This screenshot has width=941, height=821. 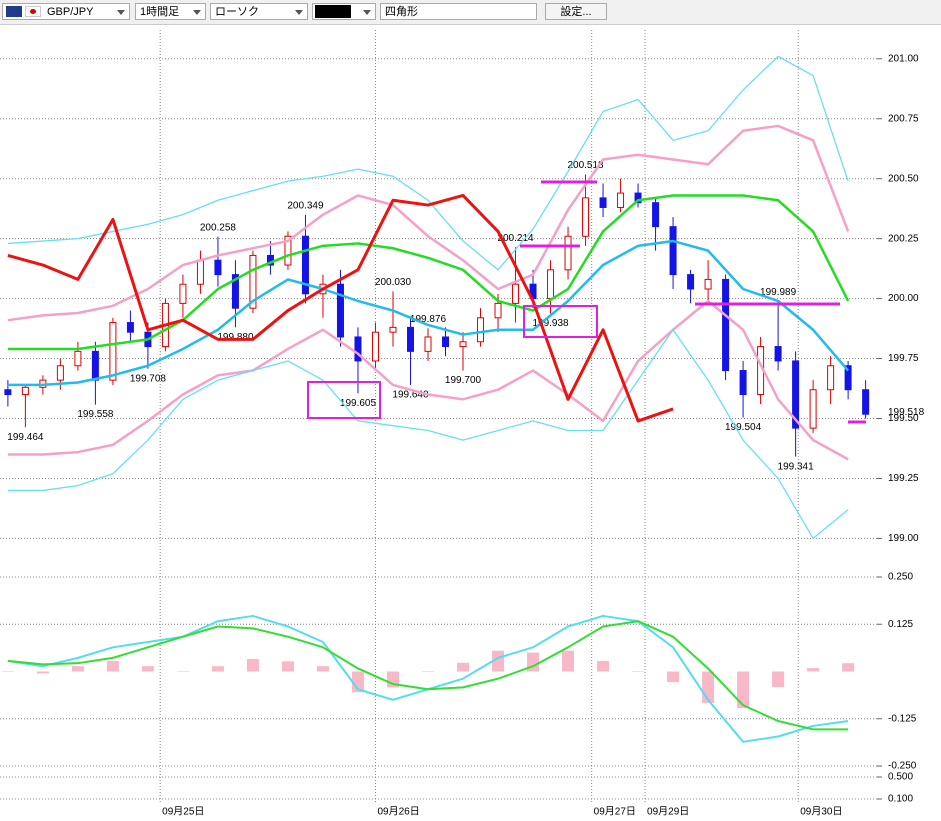 I want to click on line-style-swatch, so click(x=333, y=11).